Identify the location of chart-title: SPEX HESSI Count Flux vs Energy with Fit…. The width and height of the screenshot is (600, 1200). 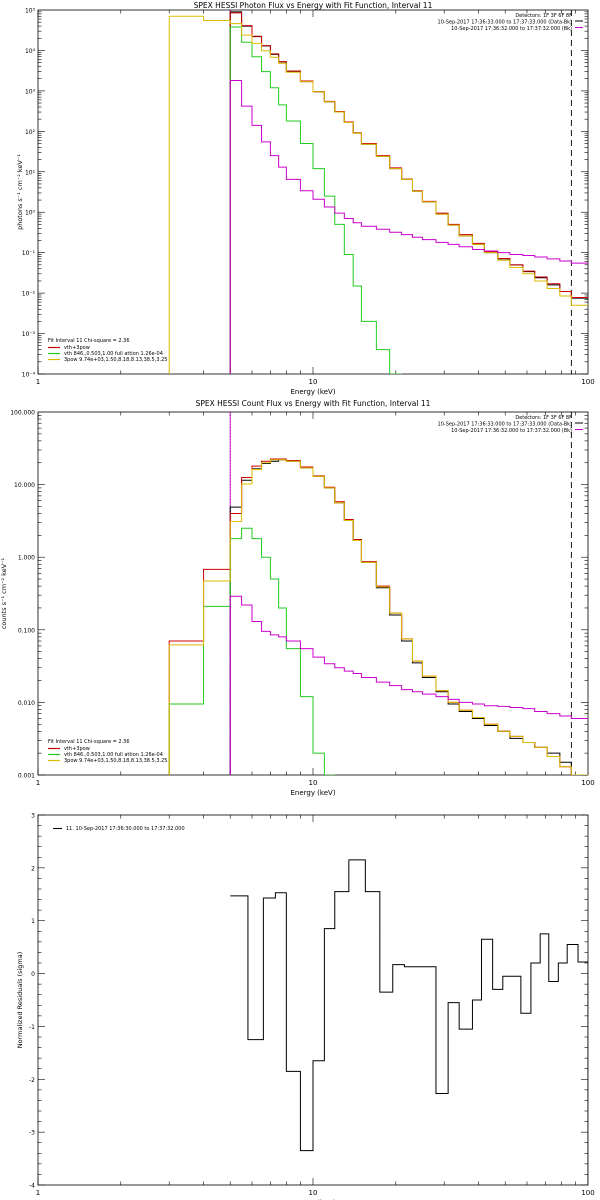
(313, 403).